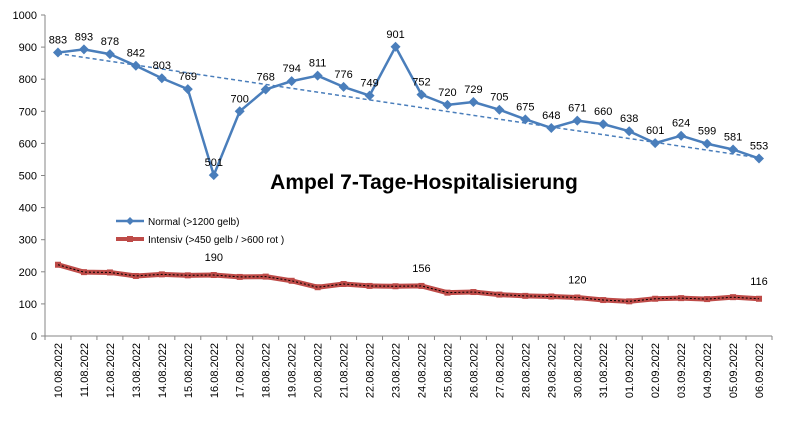 The height and width of the screenshot is (435, 803). Describe the element at coordinates (474, 370) in the screenshot. I see `x-tick-label: 26.08.2022` at that location.